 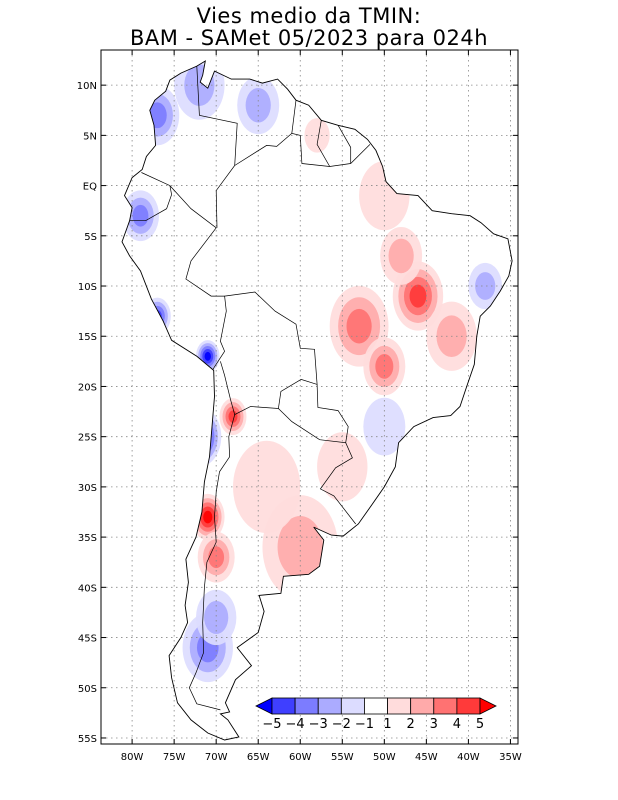 I want to click on colorbar: −5 −4 −3 −2 −1 1 2 3 4 5, so click(x=376, y=714).